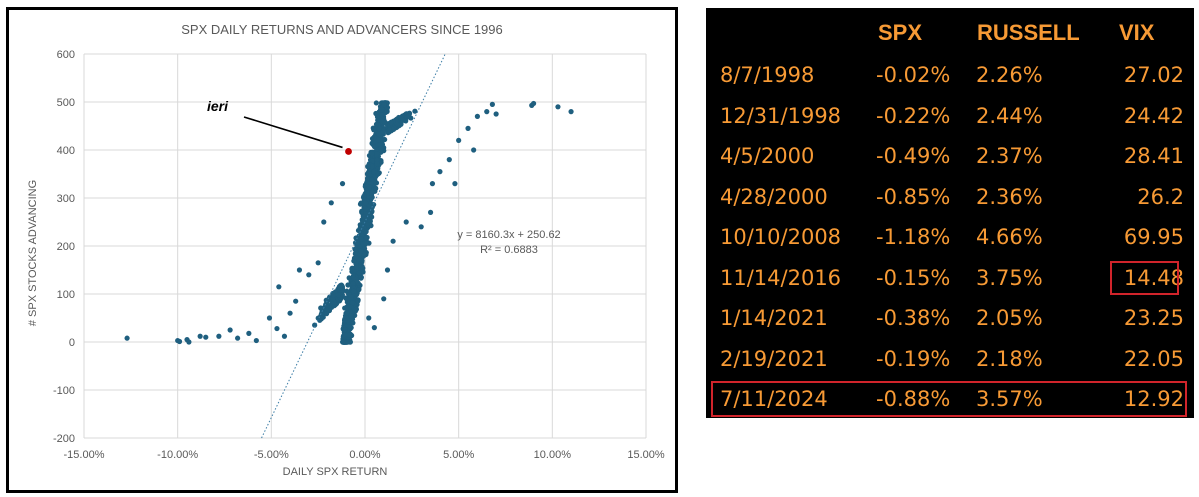  Describe the element at coordinates (900, 32) in the screenshot. I see `column-header: SPX` at that location.